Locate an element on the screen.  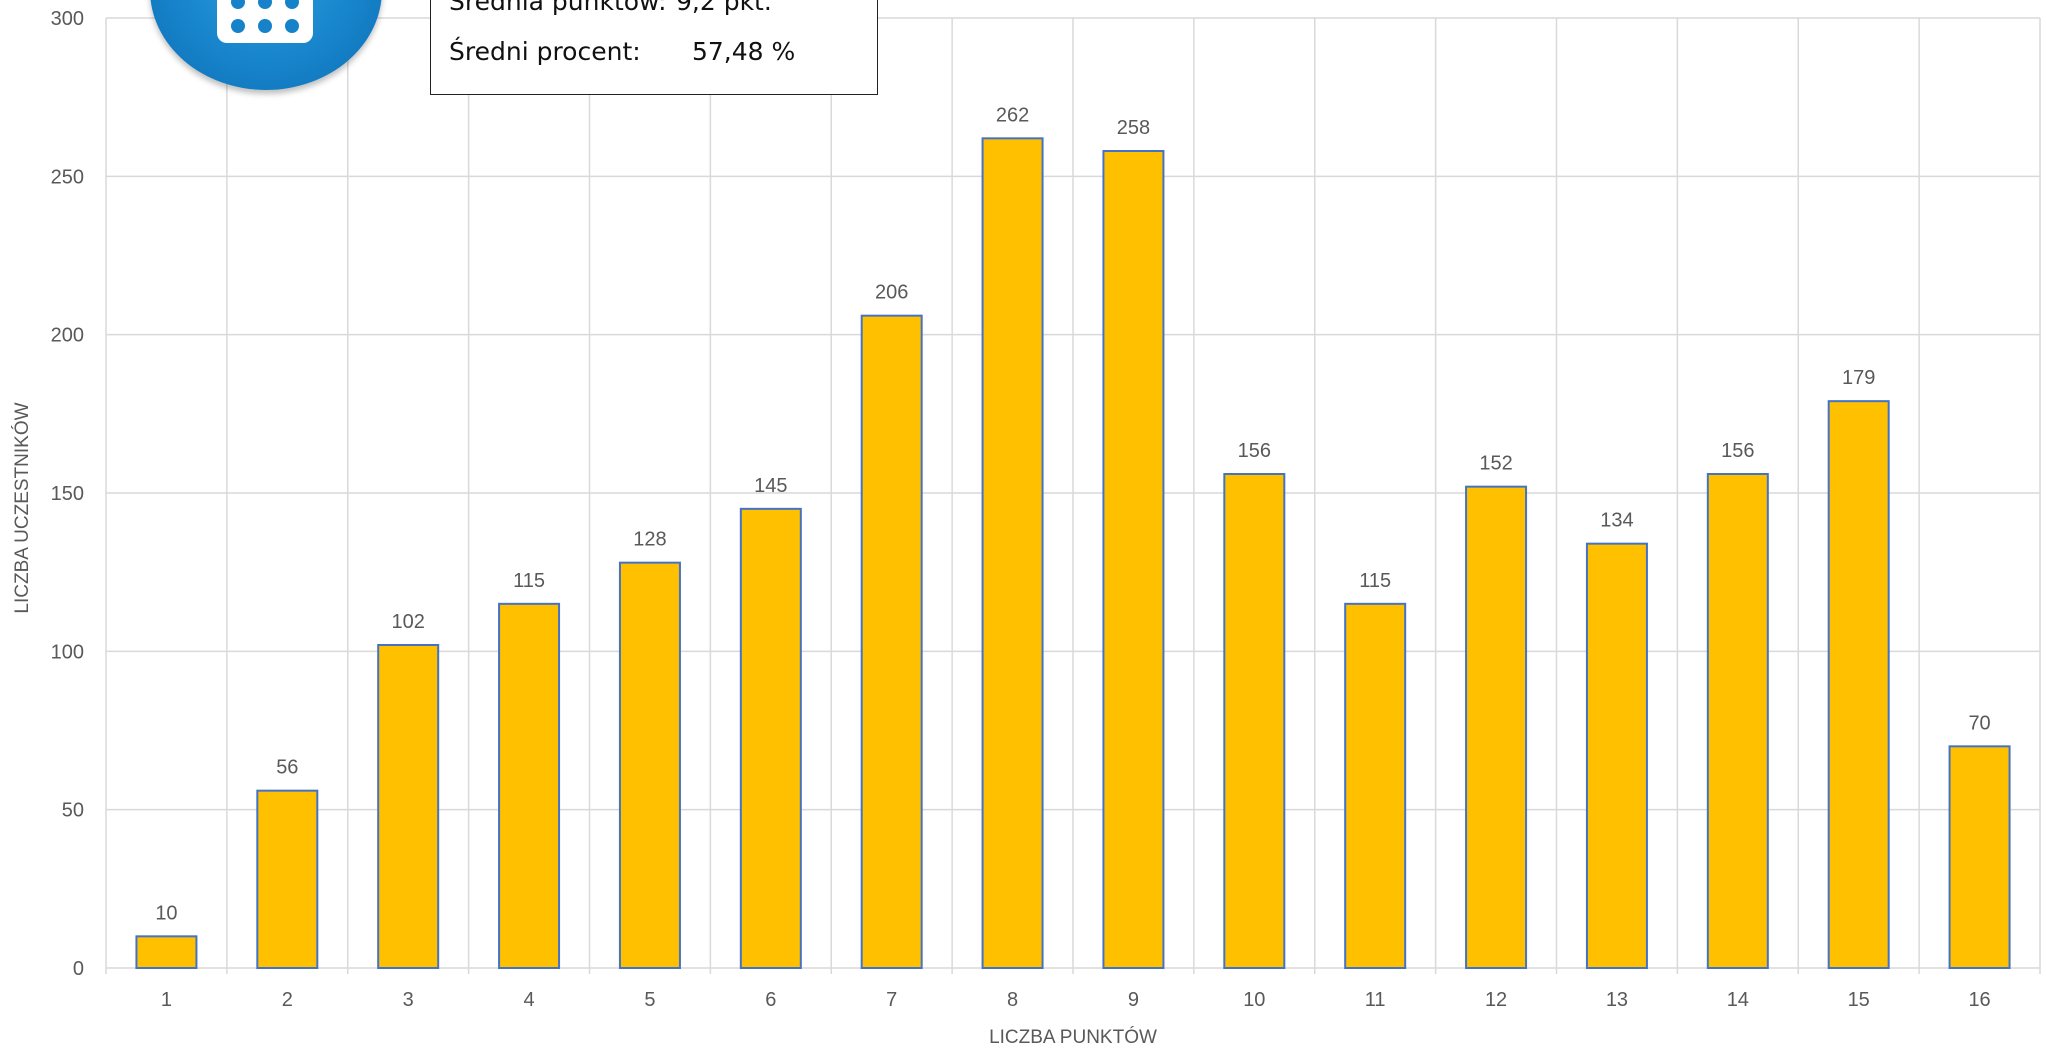
data-label: 10 is located at coordinates (166, 913).